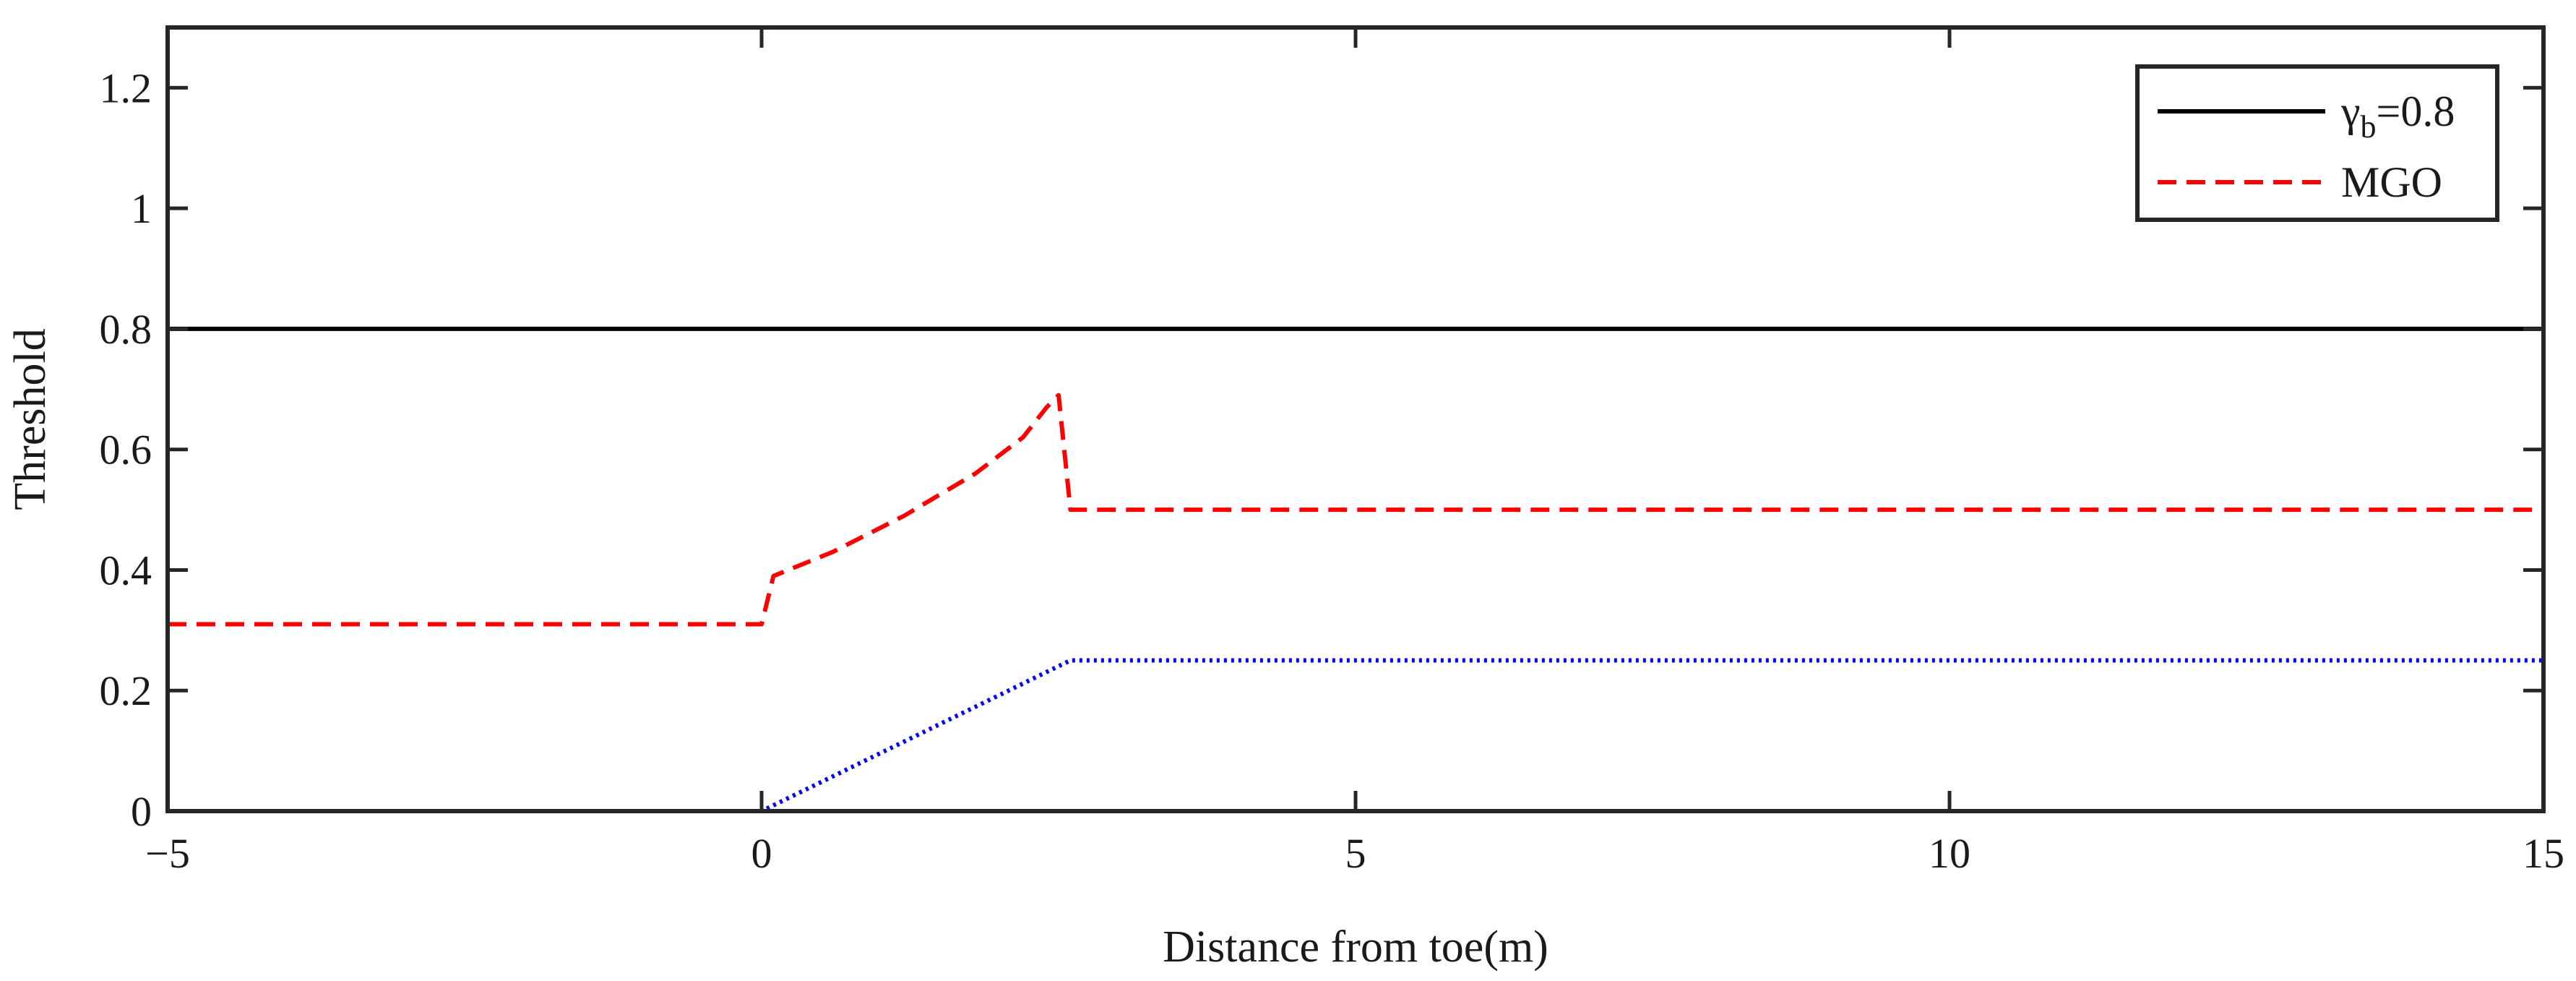  I want to click on y-tick-label: 1, so click(141, 208).